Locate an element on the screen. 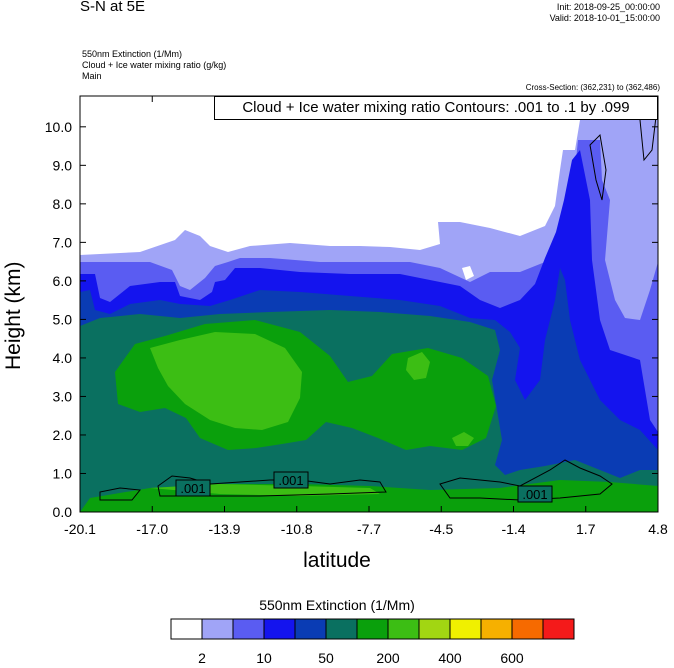 The width and height of the screenshot is (674, 668). x-tick-label: -1.4 is located at coordinates (513, 529).